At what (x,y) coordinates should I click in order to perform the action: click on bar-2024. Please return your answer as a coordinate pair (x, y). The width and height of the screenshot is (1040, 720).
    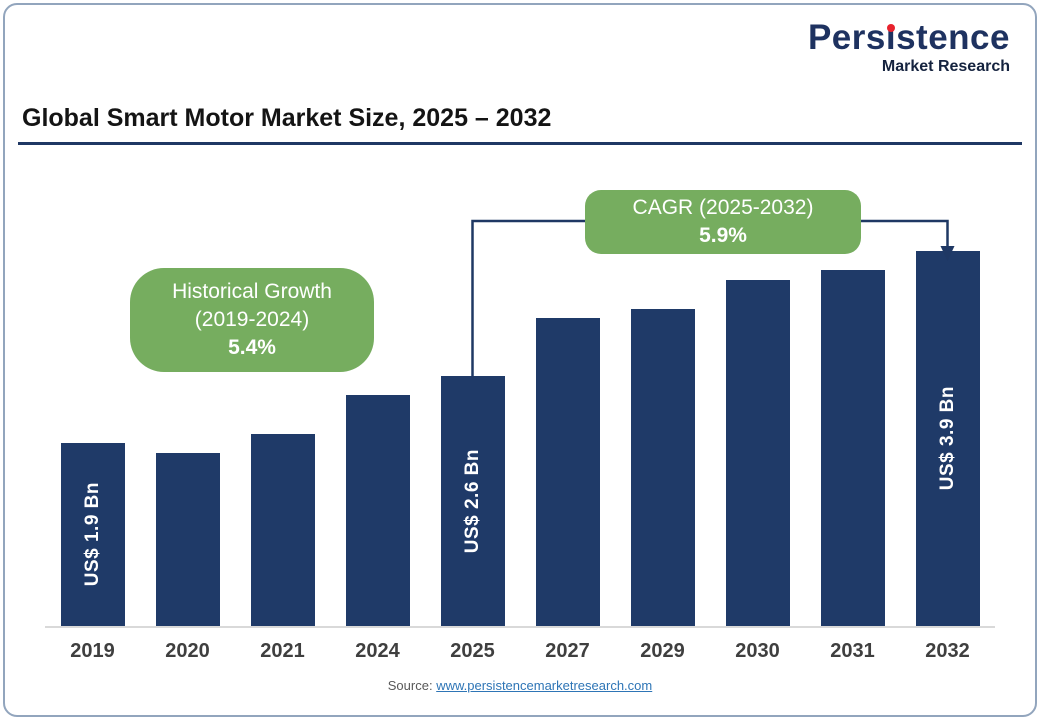
    Looking at the image, I should click on (377, 510).